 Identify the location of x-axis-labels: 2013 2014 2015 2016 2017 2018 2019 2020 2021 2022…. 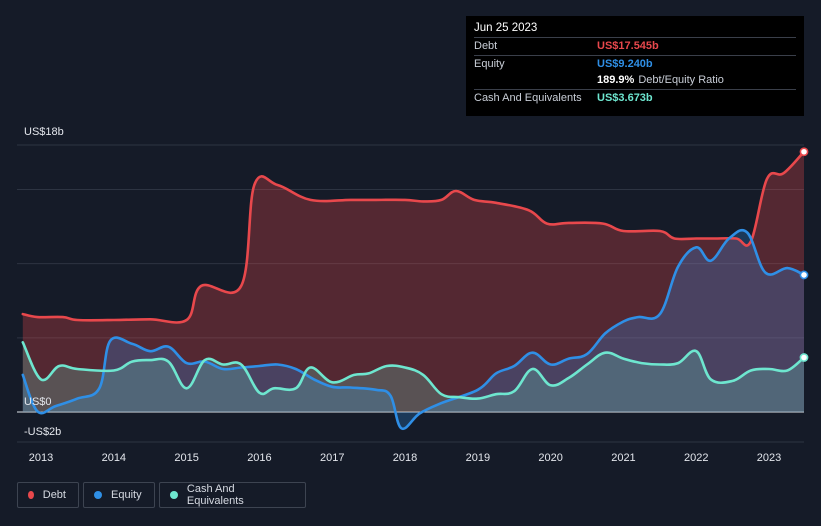
(405, 458).